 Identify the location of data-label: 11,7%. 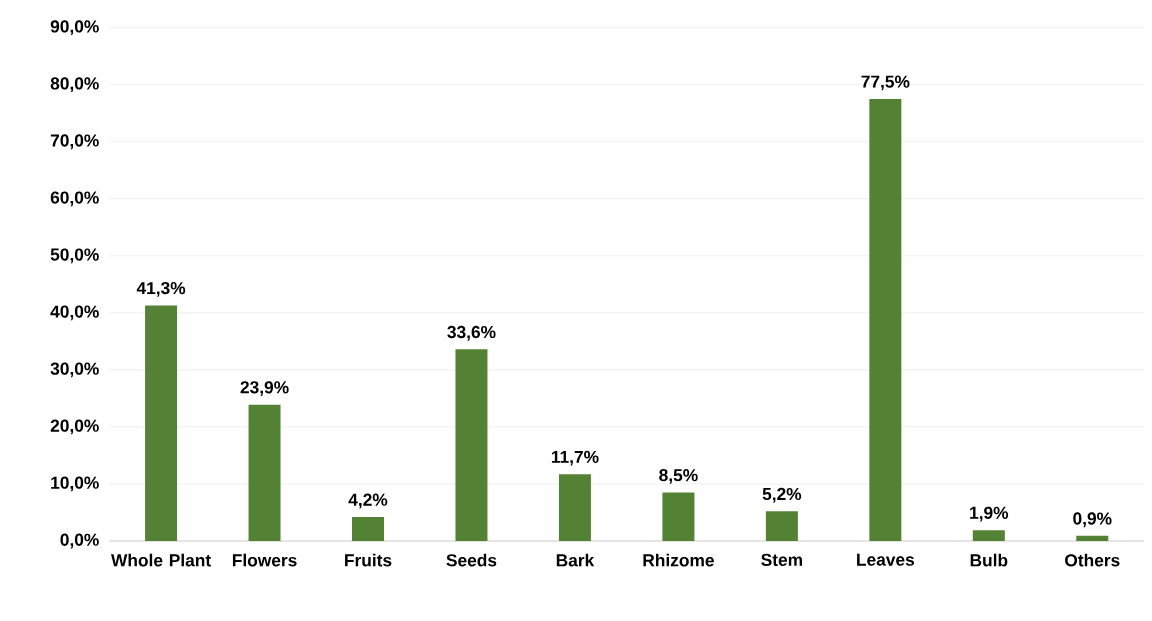
(575, 458).